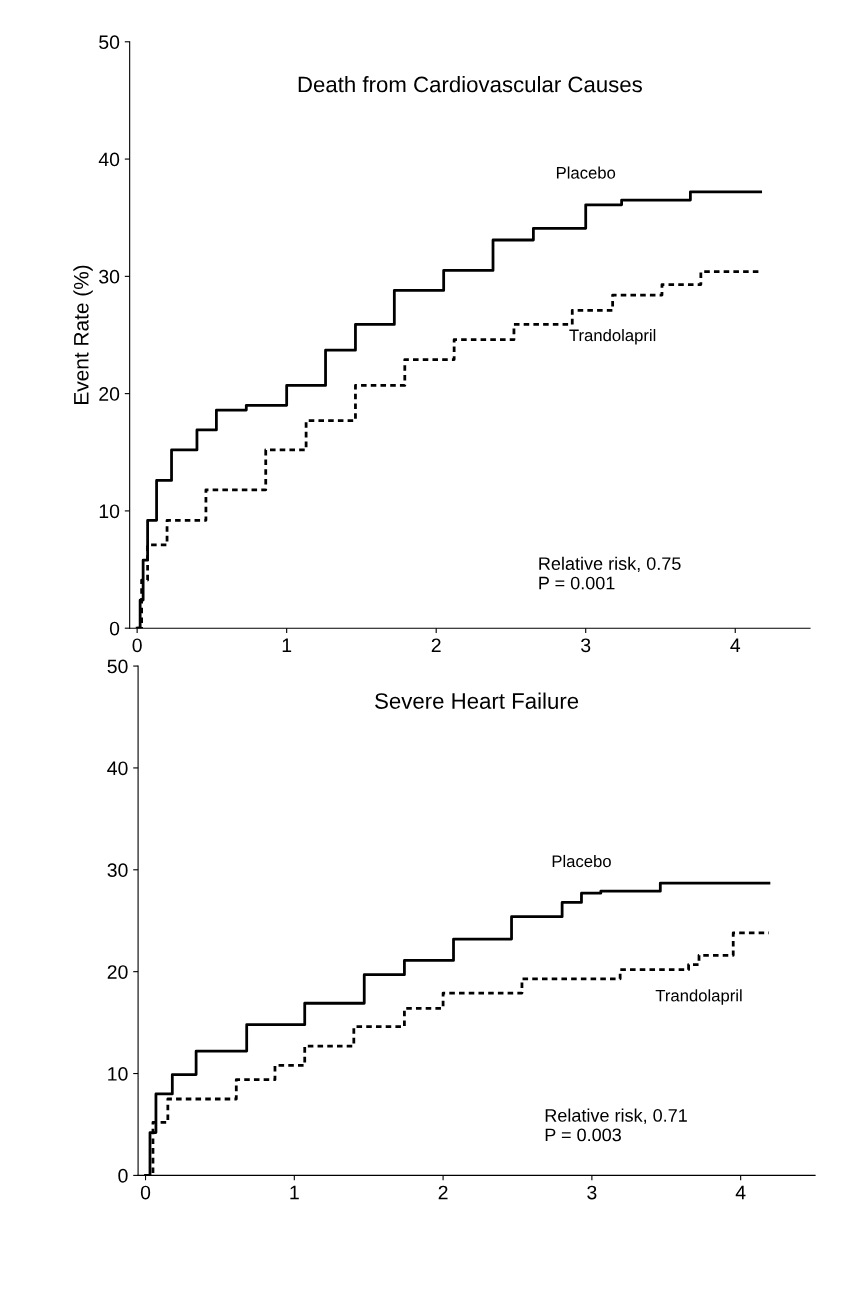 The height and width of the screenshot is (1306, 842). Describe the element at coordinates (83, 334) in the screenshot. I see `y-axis-title: Event Rate (%)` at that location.